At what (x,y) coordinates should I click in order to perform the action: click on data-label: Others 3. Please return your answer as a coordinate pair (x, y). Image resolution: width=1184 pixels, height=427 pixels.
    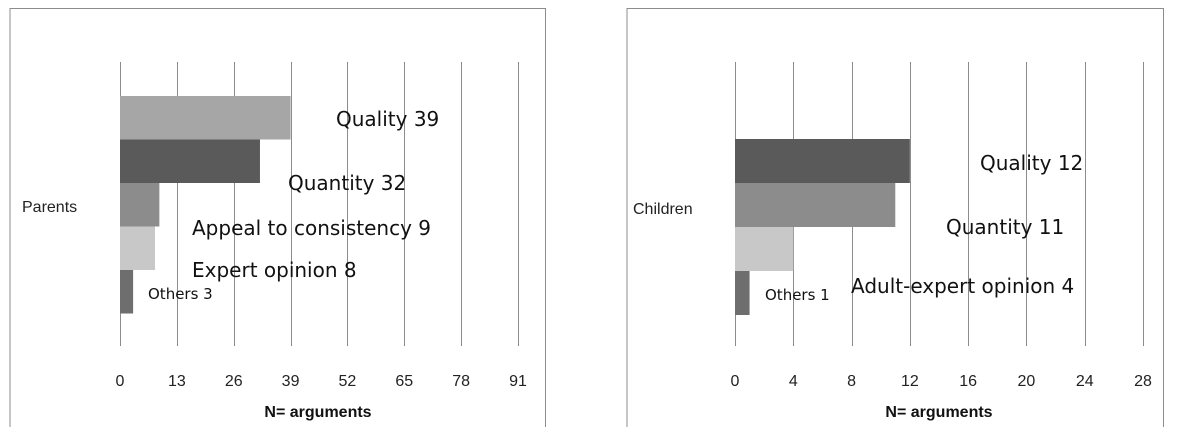
    Looking at the image, I should click on (180, 294).